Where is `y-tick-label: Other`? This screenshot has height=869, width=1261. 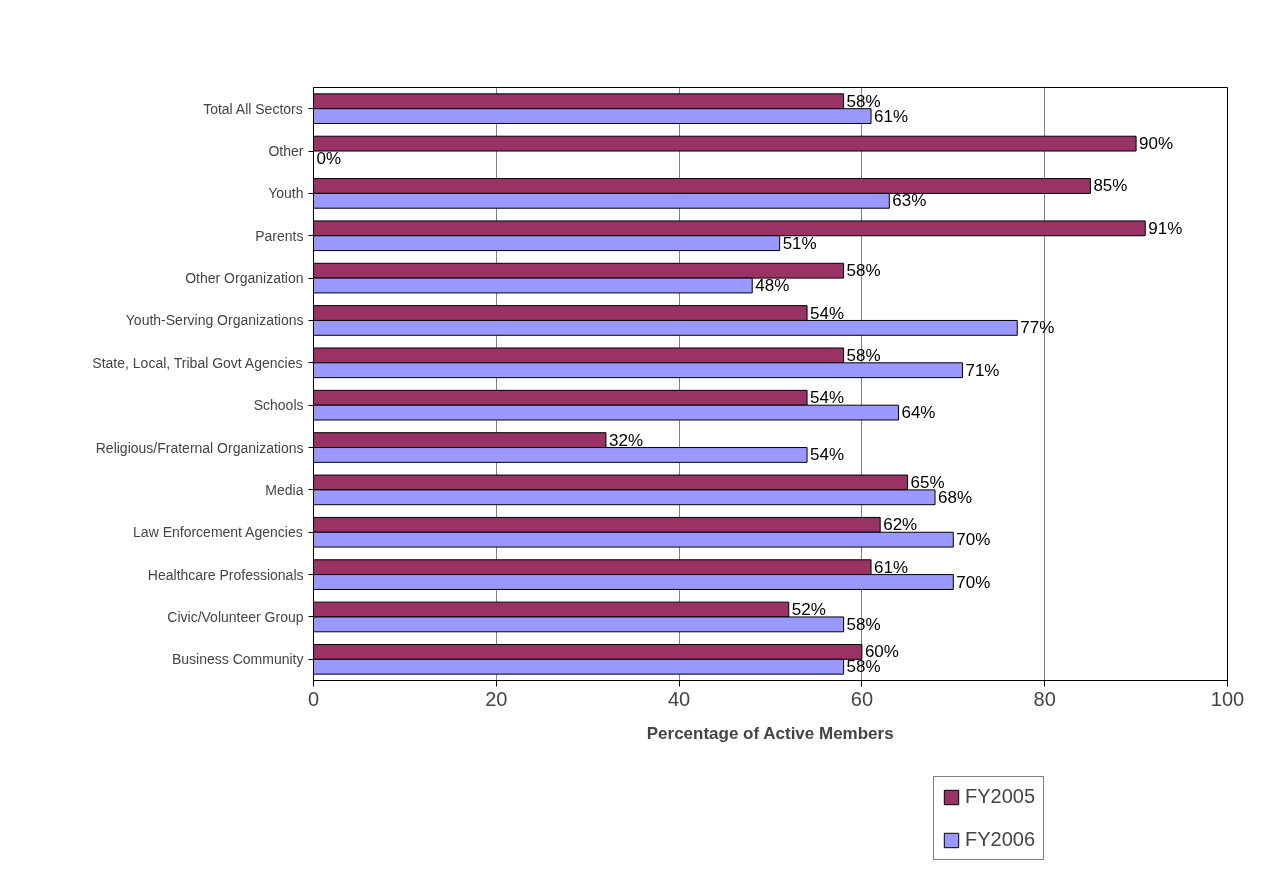
y-tick-label: Other is located at coordinates (286, 151).